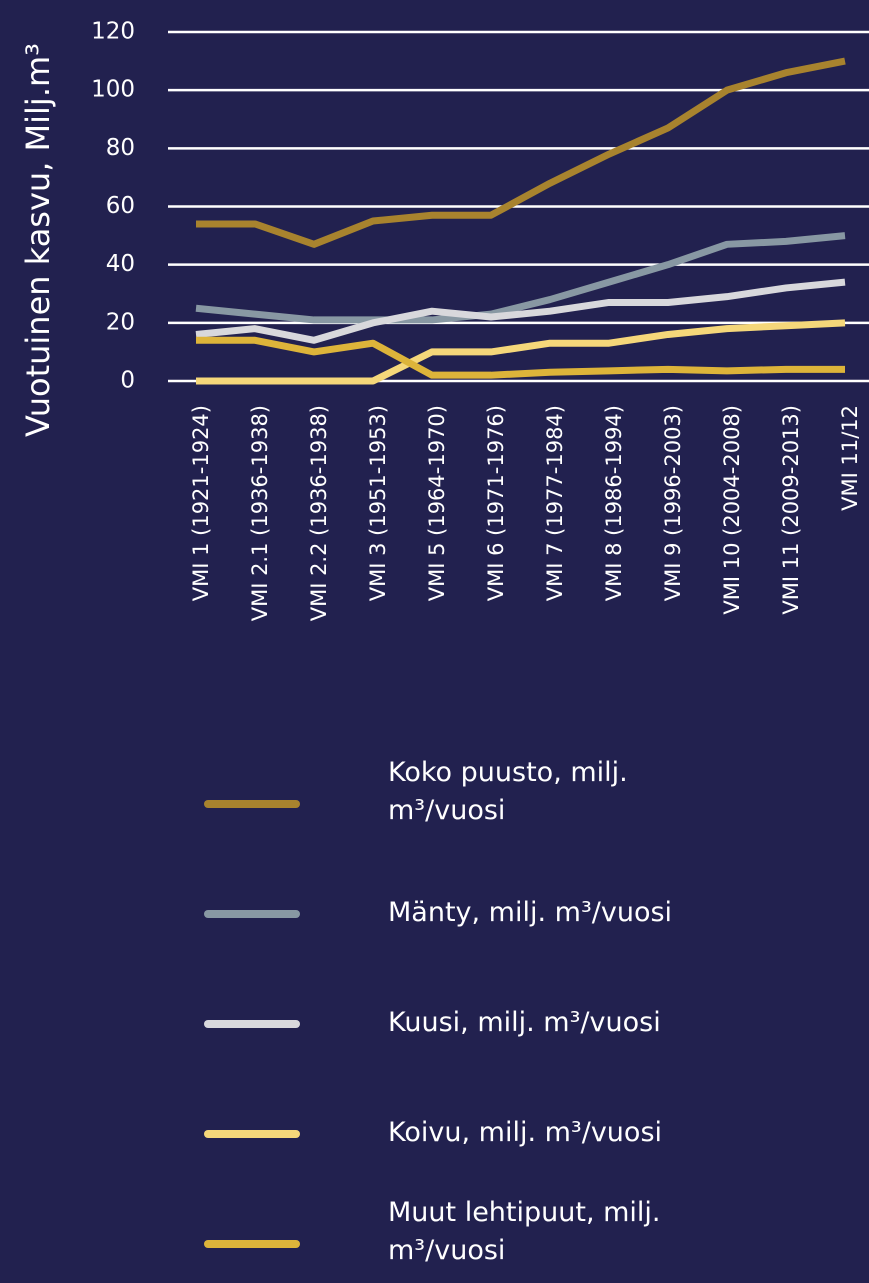 This screenshot has width=869, height=1283. I want to click on legend-label: Mänty, milj. m³/vuosi, so click(530, 912).